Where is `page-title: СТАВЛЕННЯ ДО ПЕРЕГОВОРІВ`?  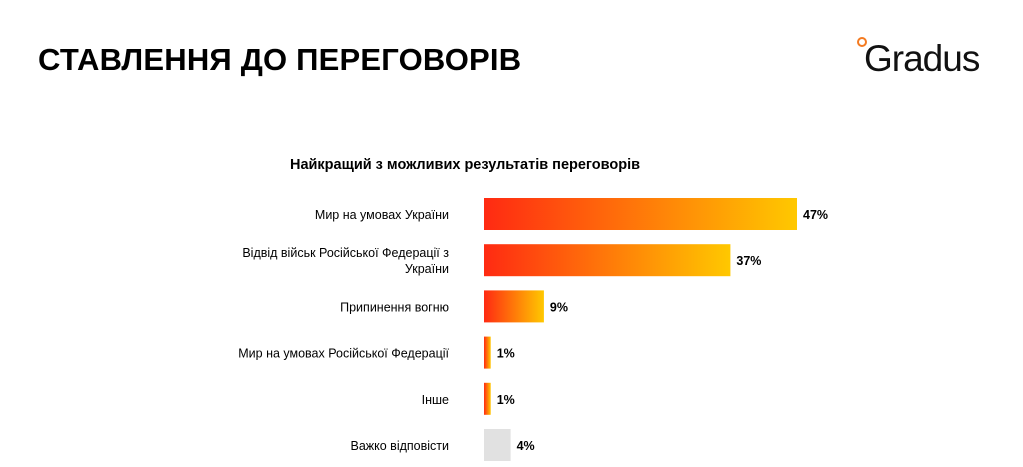
page-title: СТАВЛЕННЯ ДО ПЕРЕГОВОРІВ is located at coordinates (280, 59).